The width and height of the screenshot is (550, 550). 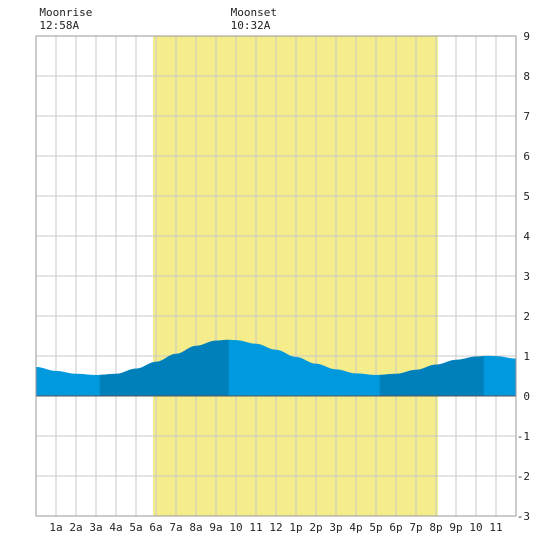 I want to click on x-tick-label: 1a, so click(x=55, y=527).